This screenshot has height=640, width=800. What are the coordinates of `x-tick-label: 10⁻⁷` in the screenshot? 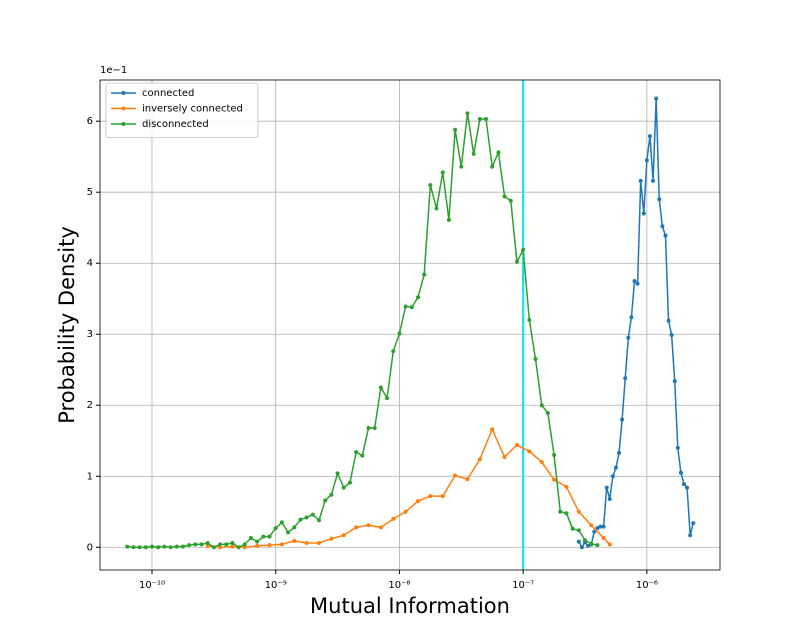 It's located at (523, 585).